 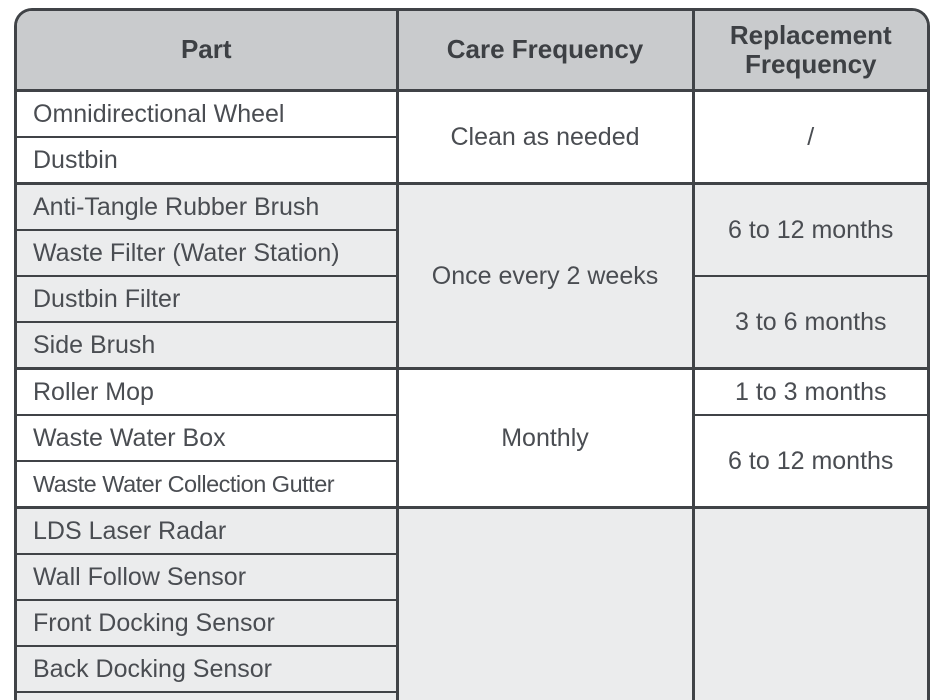 What do you see at coordinates (207, 346) in the screenshot?
I see `part-cell: Side Brush` at bounding box center [207, 346].